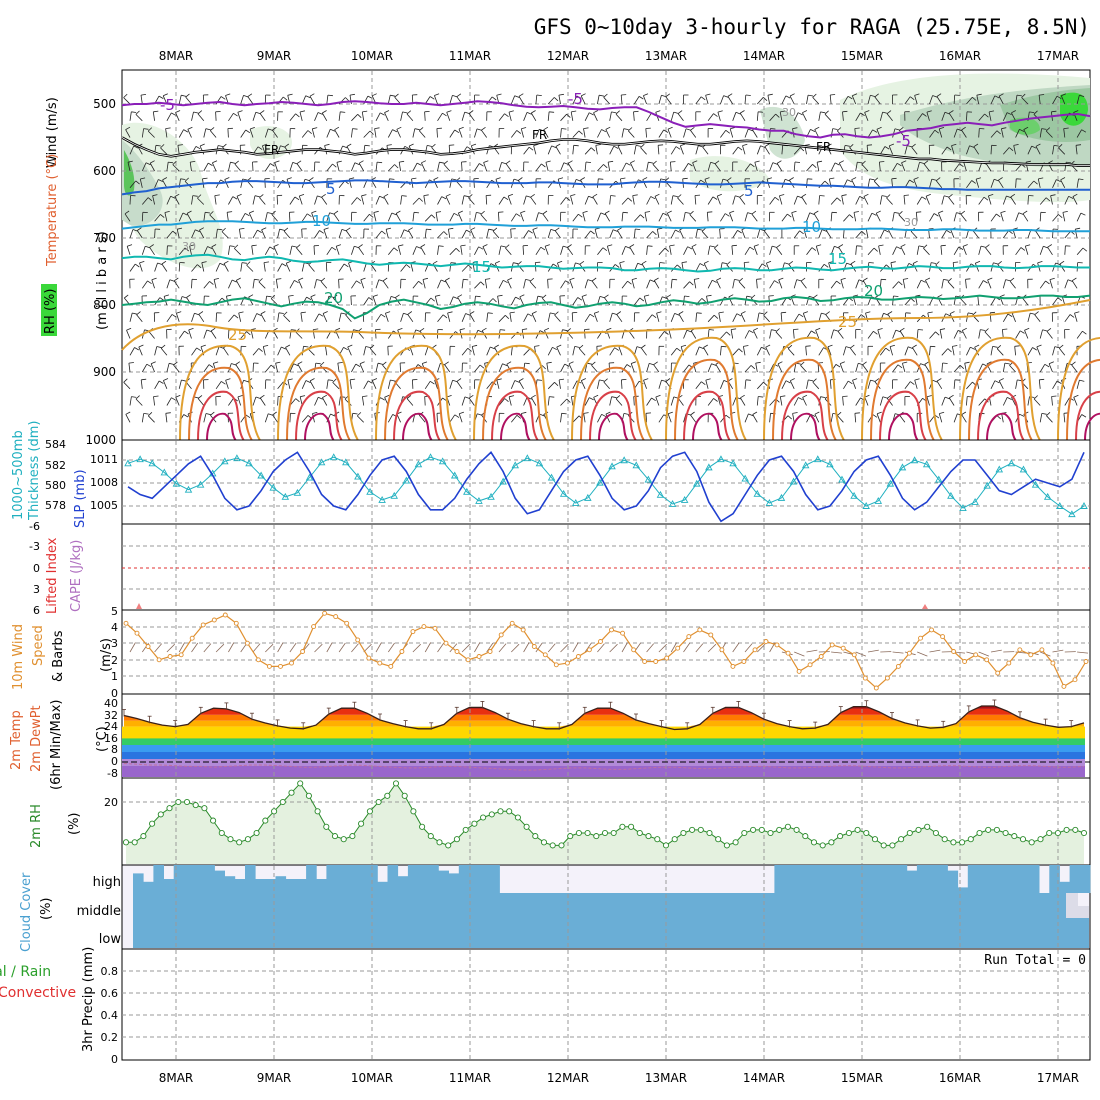  What do you see at coordinates (878, 500) in the screenshot?
I see `thickness-marker` at bounding box center [878, 500].